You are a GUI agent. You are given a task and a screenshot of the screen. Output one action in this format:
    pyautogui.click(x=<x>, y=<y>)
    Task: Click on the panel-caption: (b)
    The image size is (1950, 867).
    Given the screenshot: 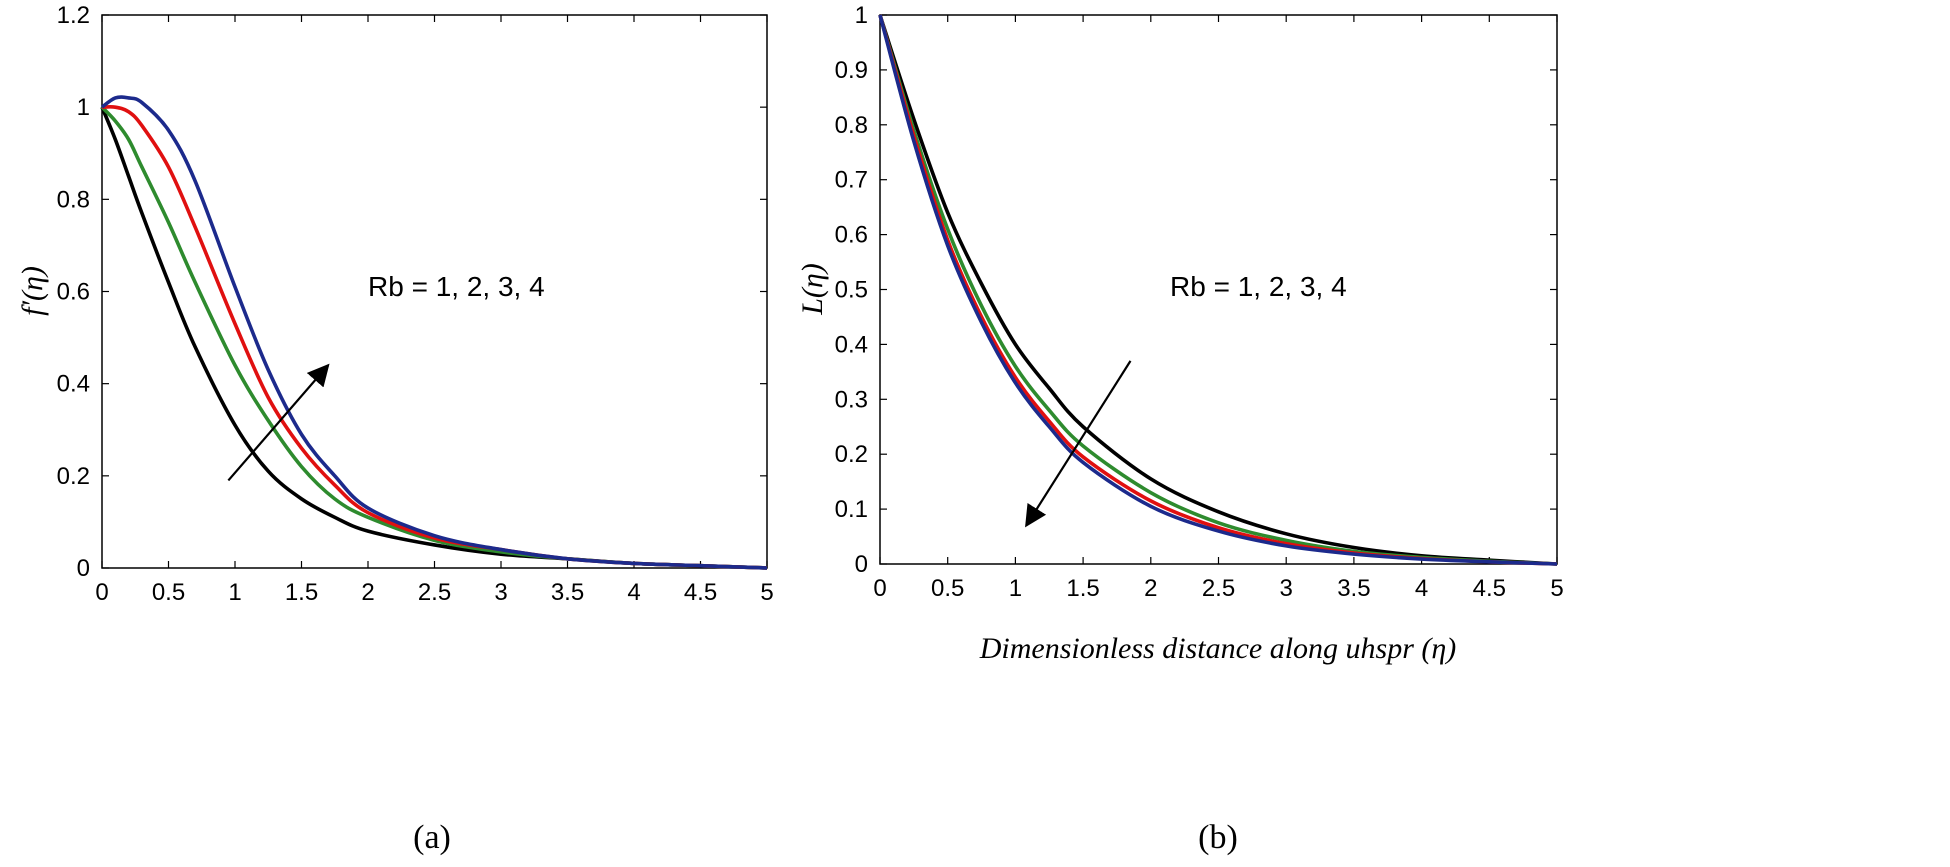 What is the action you would take?
    pyautogui.click(x=1218, y=837)
    